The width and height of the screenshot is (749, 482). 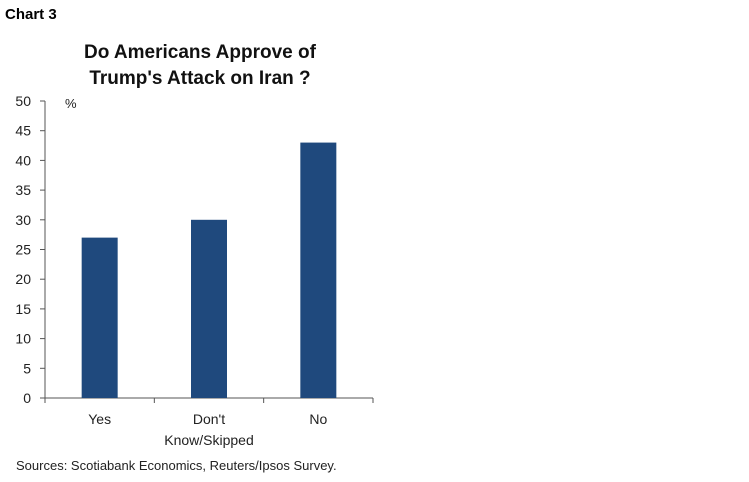 I want to click on y-tick-label: 0, so click(x=27, y=398).